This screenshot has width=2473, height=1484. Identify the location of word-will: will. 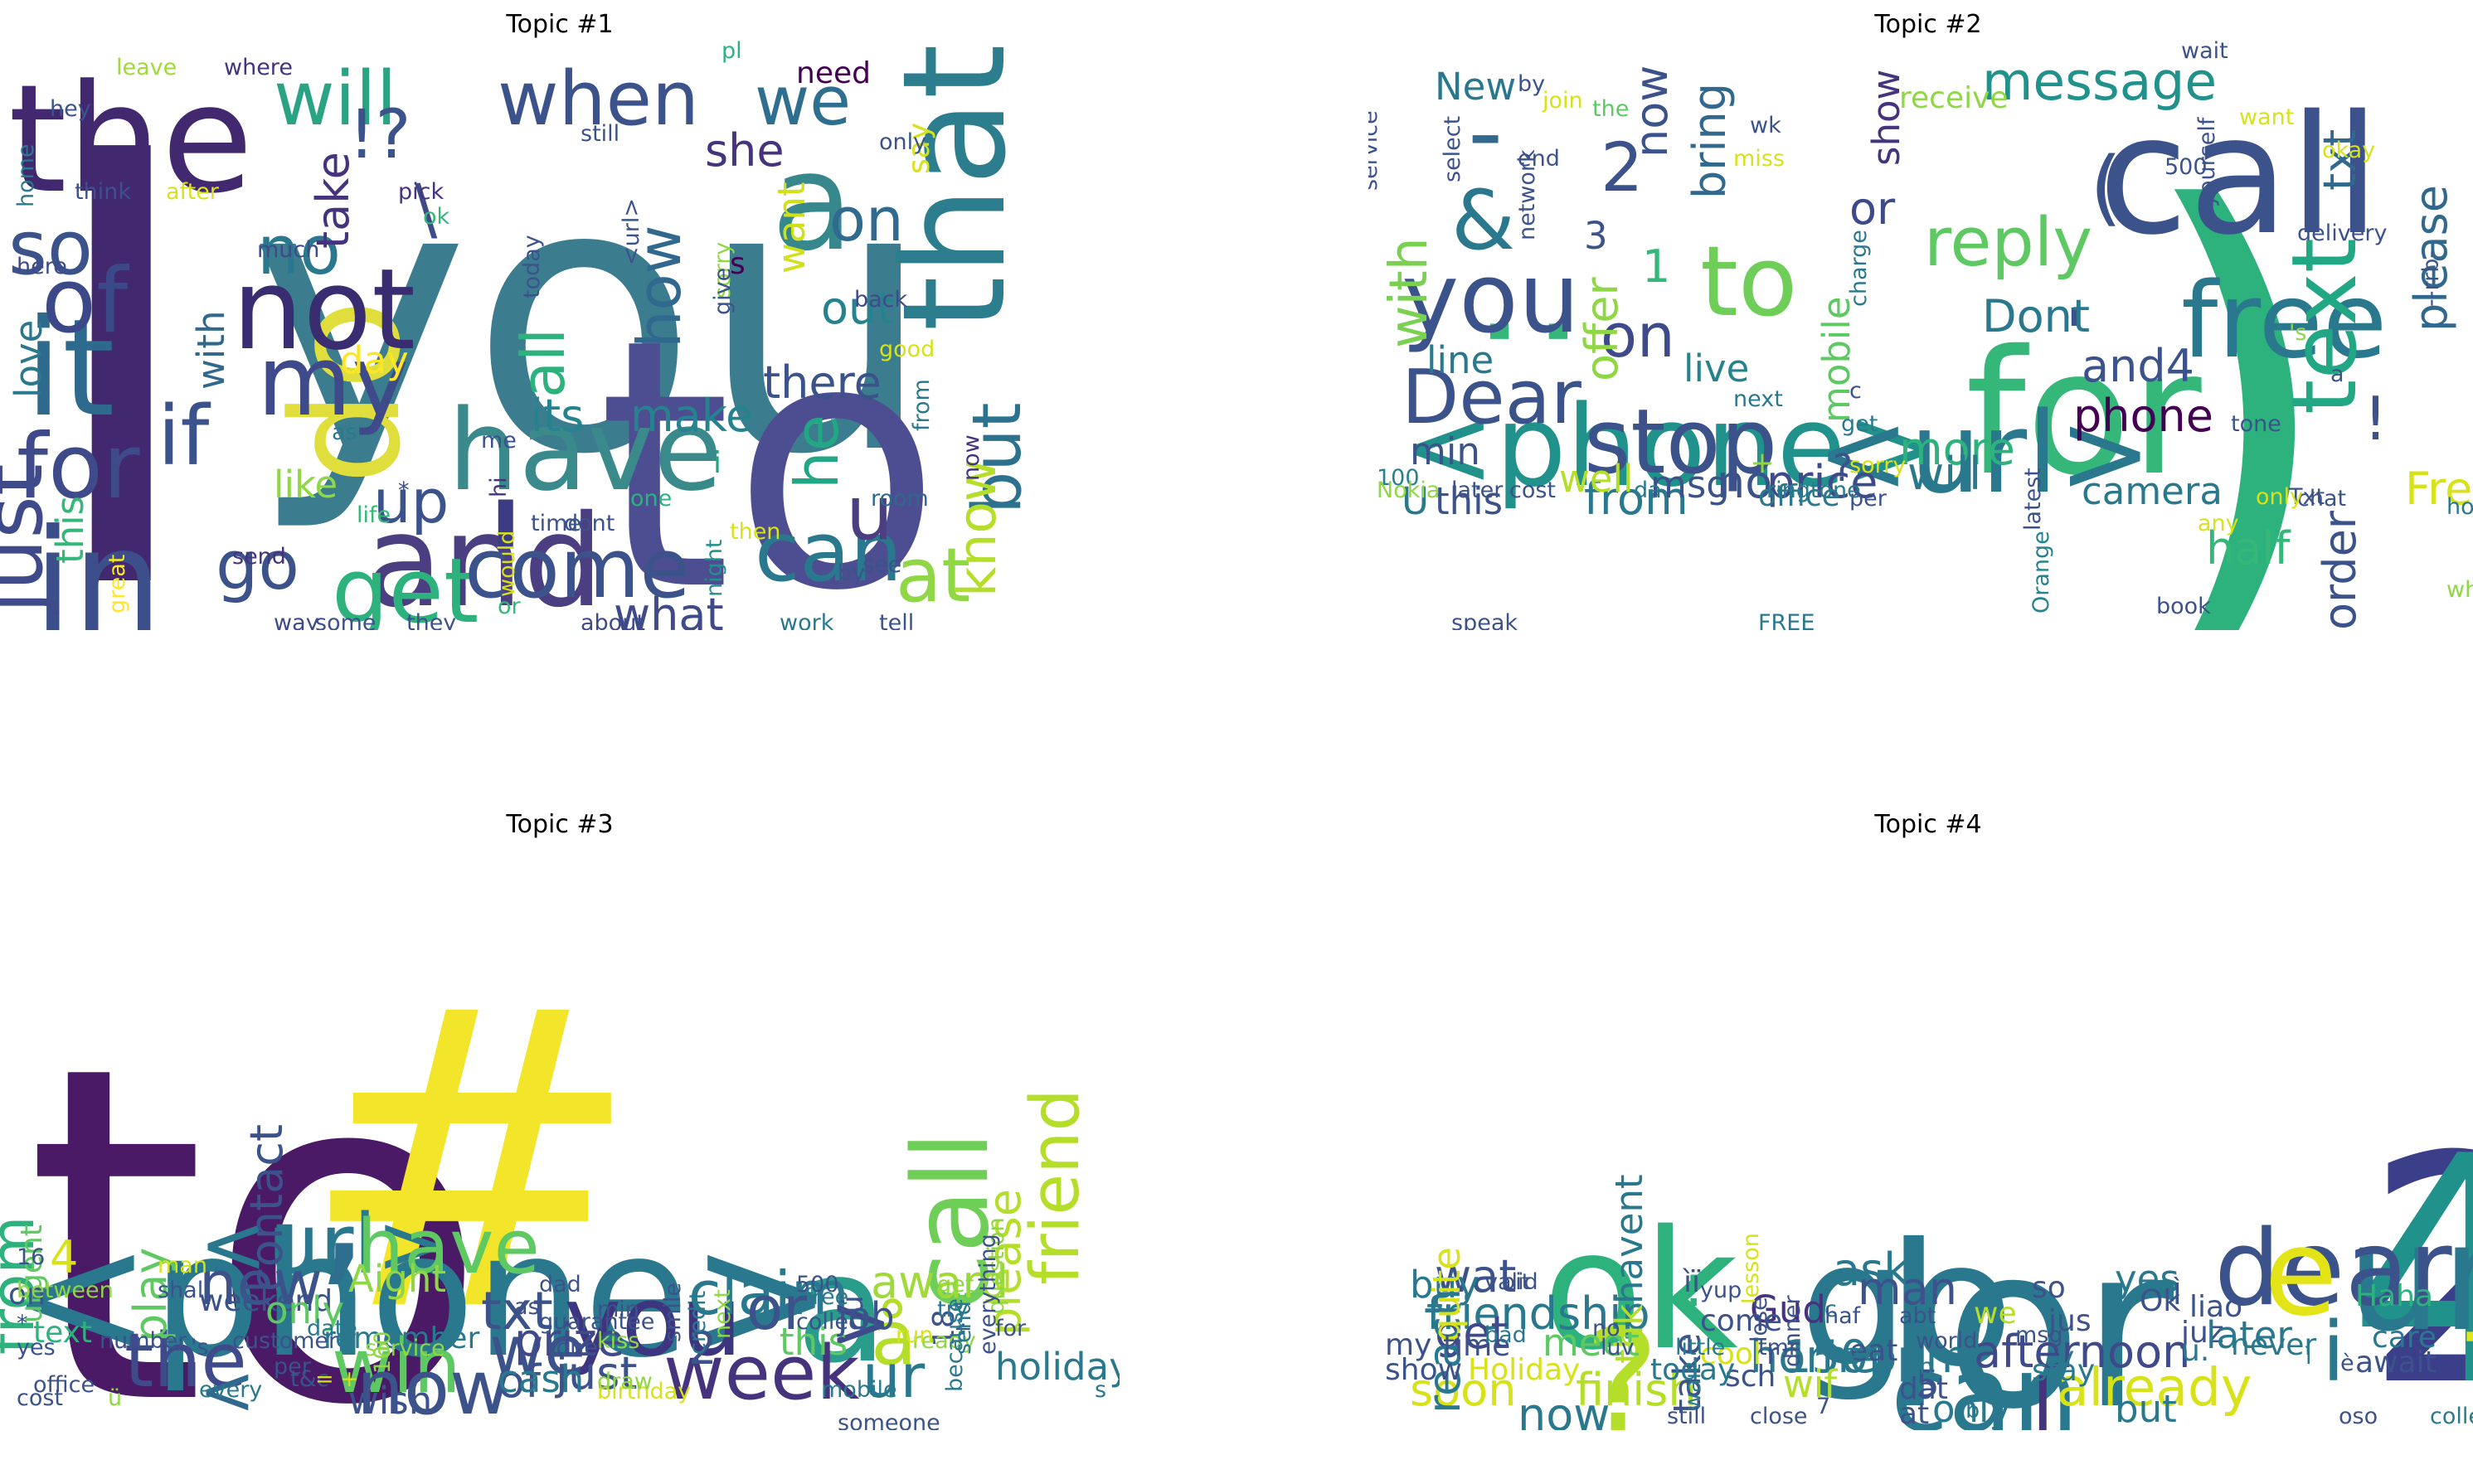
(335, 100).